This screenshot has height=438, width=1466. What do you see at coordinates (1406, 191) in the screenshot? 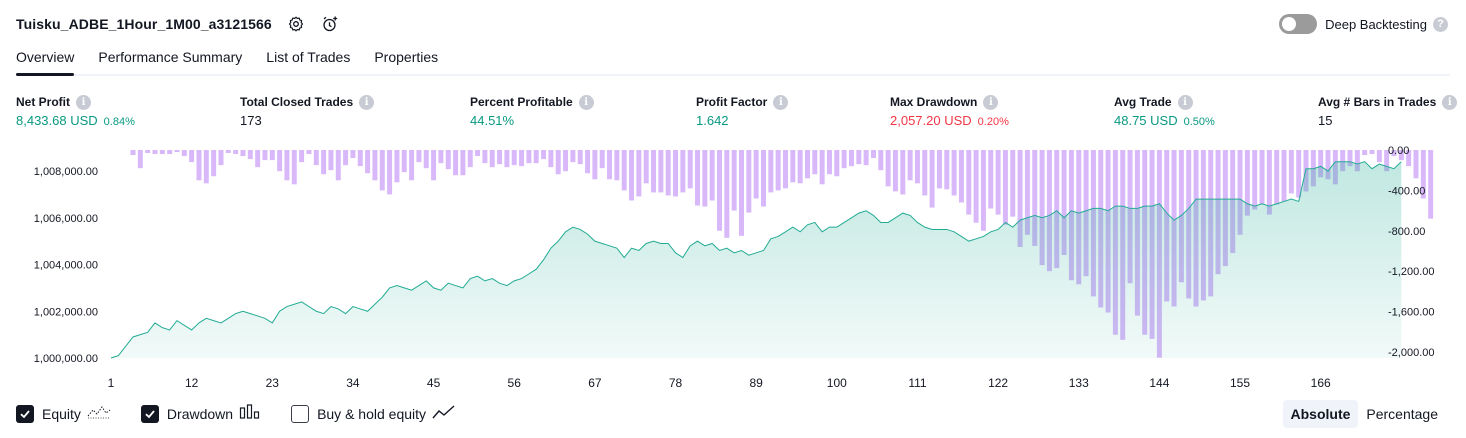
I see `right-axis-tick: -400.00` at bounding box center [1406, 191].